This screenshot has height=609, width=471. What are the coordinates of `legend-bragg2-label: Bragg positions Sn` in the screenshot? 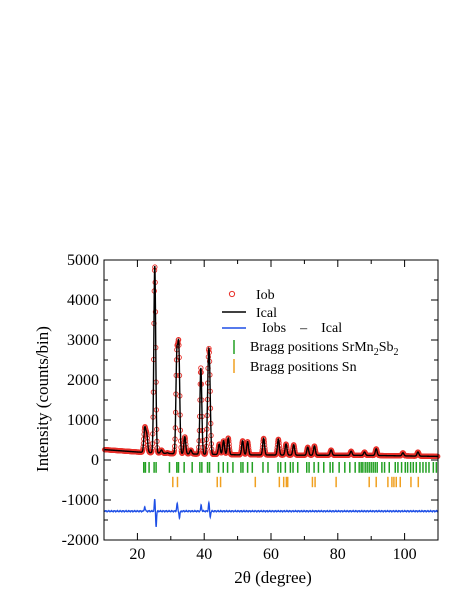 It's located at (303, 367).